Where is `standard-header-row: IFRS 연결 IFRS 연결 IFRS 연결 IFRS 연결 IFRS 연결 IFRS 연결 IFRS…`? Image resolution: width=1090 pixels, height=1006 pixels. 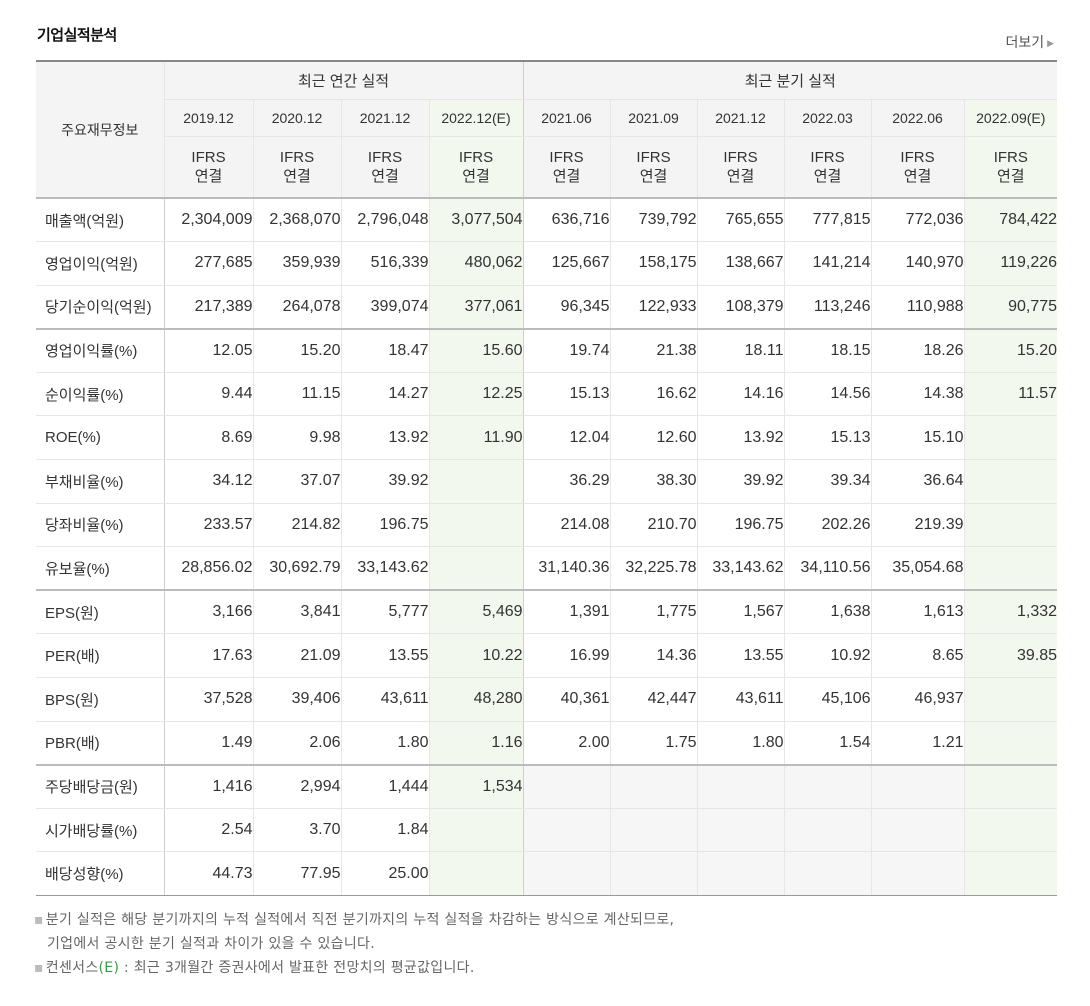 standard-header-row: IFRS 연결 IFRS 연결 IFRS 연결 IFRS 연결 IFRS 연결 IFRS 연결 IFRS… is located at coordinates (547, 167).